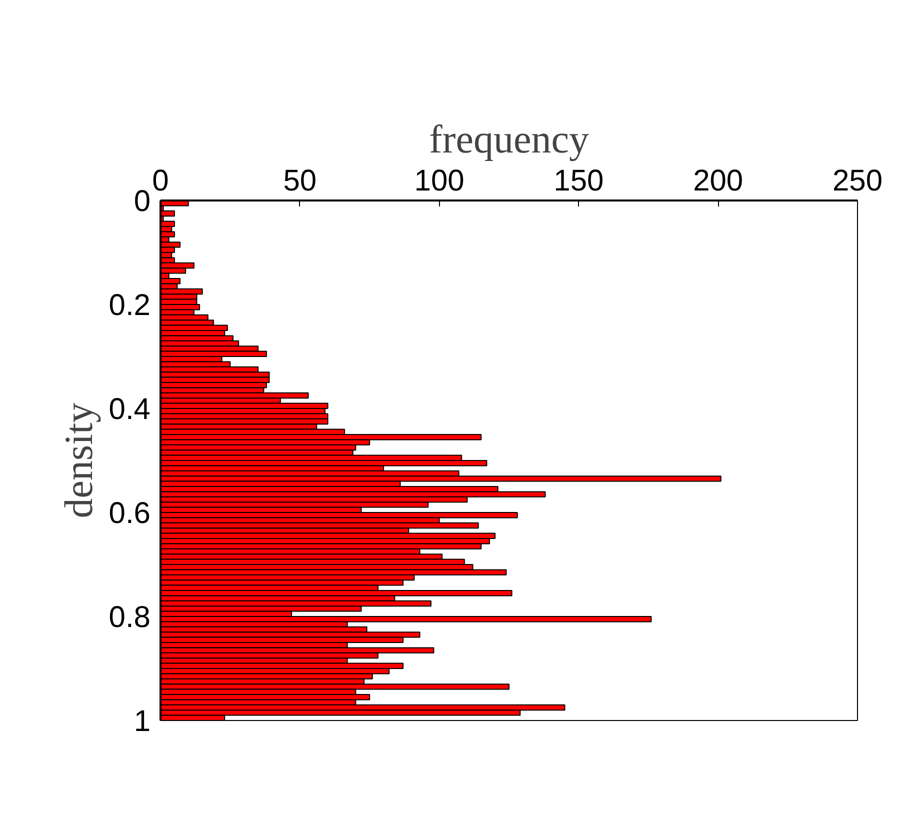 The height and width of the screenshot is (831, 900). I want to click on y-tick-label: 0.6, so click(129, 513).